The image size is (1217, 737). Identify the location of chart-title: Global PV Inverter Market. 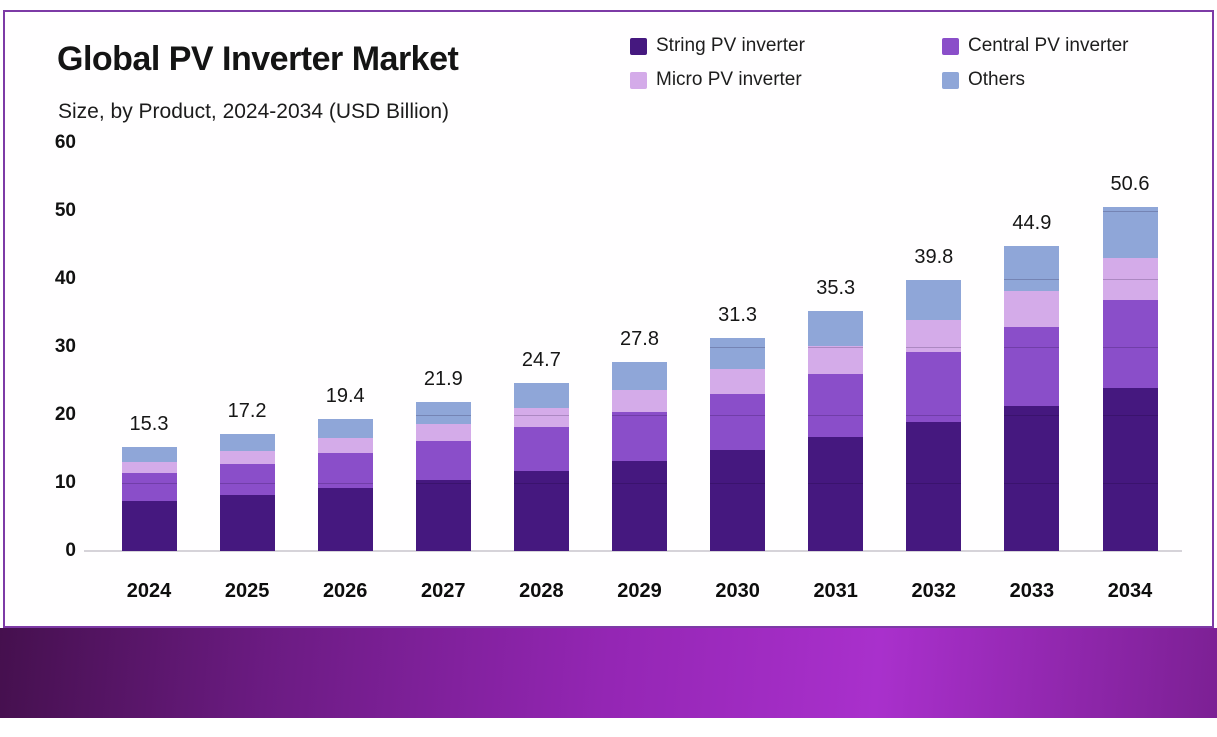
(258, 59).